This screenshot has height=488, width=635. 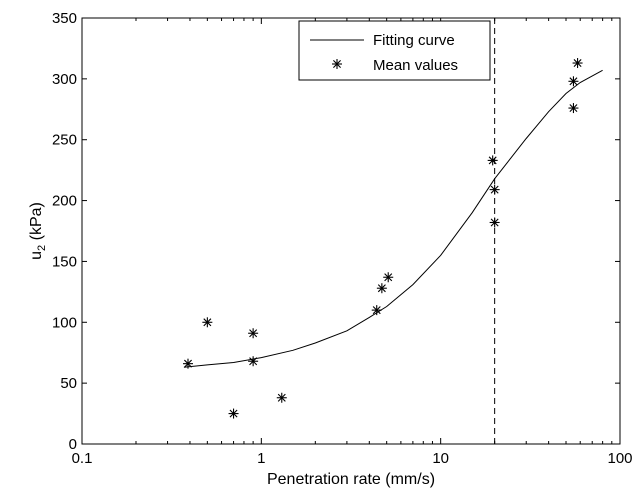 I want to click on x-tick-label: 0.1, so click(x=82, y=458).